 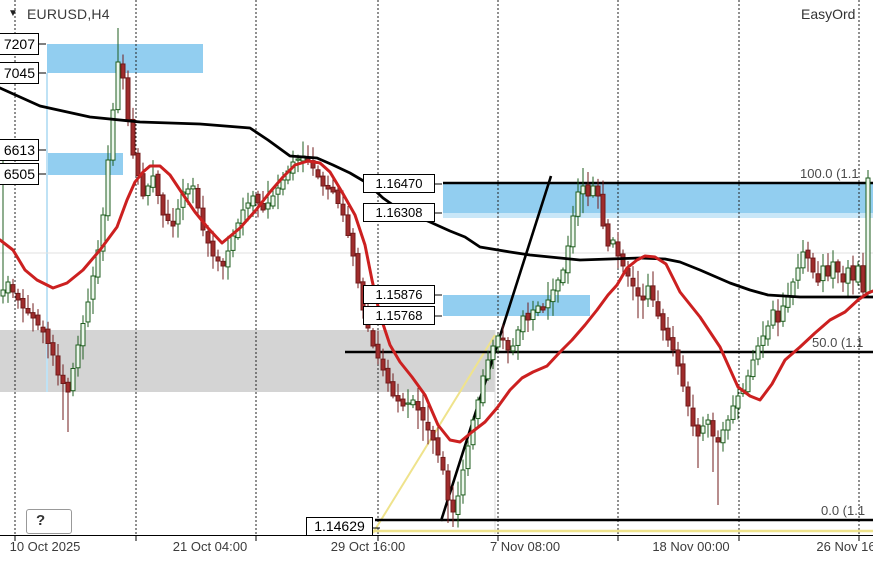 I want to click on supply-zone-16308-fade, so click(x=658, y=215).